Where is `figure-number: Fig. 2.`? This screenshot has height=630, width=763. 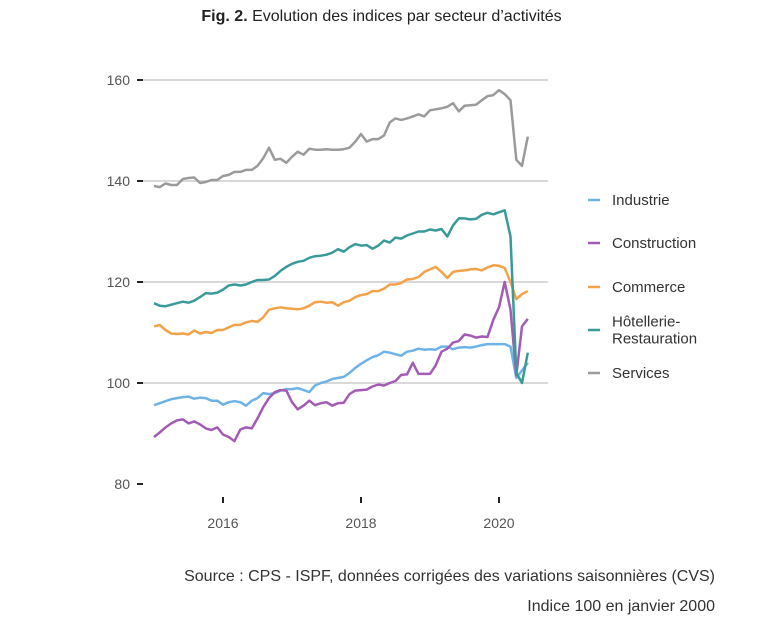 figure-number: Fig. 2. is located at coordinates (224, 16).